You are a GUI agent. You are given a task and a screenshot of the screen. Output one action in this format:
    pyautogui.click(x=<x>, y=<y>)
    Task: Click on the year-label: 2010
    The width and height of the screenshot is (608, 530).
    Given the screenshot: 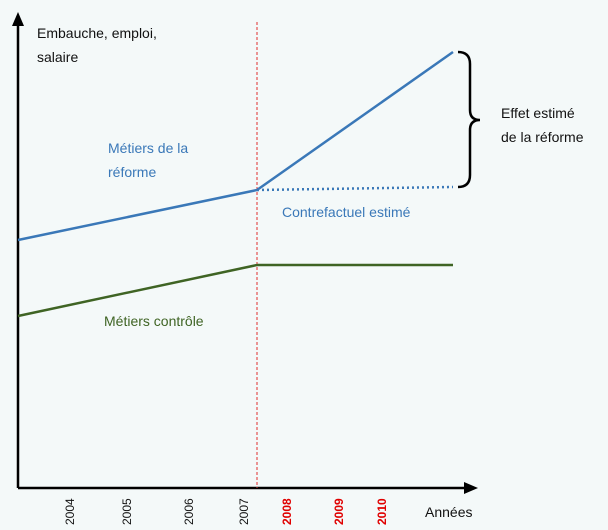 What is the action you would take?
    pyautogui.click(x=382, y=511)
    